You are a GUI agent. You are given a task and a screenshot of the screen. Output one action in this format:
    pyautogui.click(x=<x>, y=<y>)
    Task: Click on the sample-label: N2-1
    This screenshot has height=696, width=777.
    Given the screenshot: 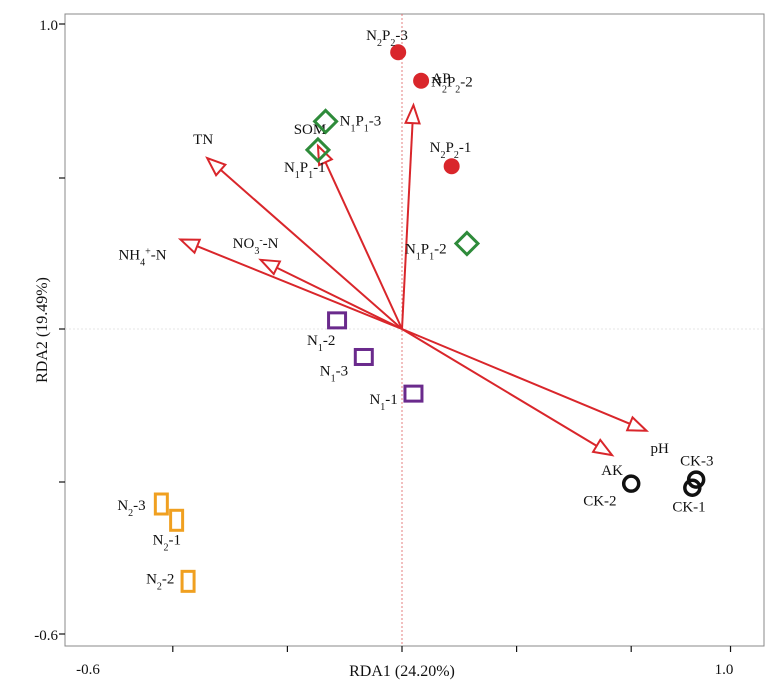 What is the action you would take?
    pyautogui.click(x=167, y=542)
    